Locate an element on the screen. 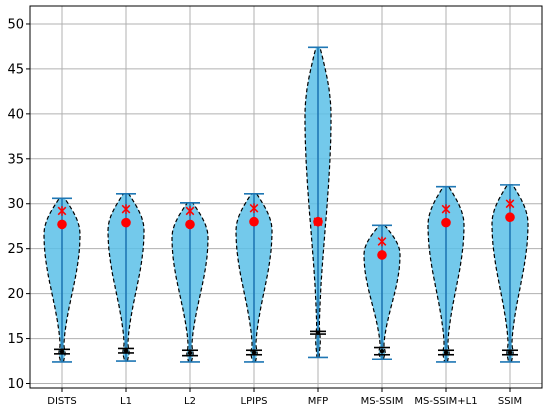 The height and width of the screenshot is (408, 550). x-tick-label: MFP is located at coordinates (318, 401).